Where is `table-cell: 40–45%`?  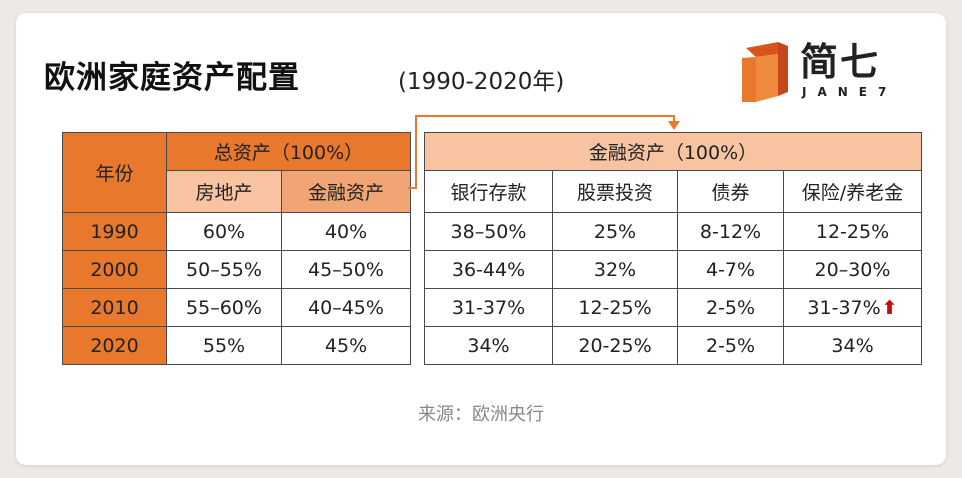 table-cell: 40–45% is located at coordinates (346, 307).